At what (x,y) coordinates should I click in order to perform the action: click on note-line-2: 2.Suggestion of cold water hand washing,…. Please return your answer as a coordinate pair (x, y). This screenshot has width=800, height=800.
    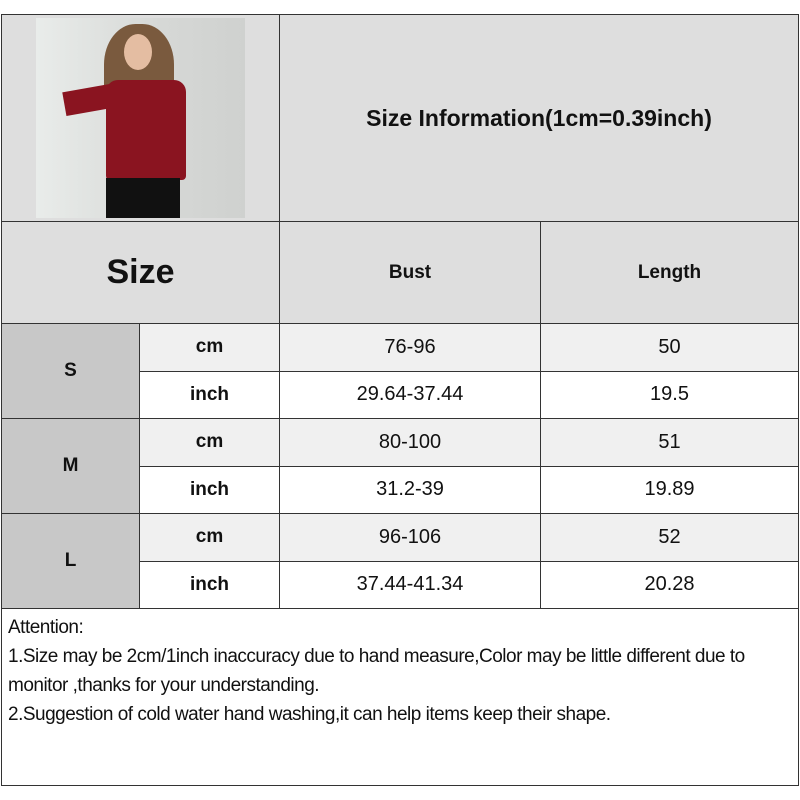
    Looking at the image, I should click on (309, 714).